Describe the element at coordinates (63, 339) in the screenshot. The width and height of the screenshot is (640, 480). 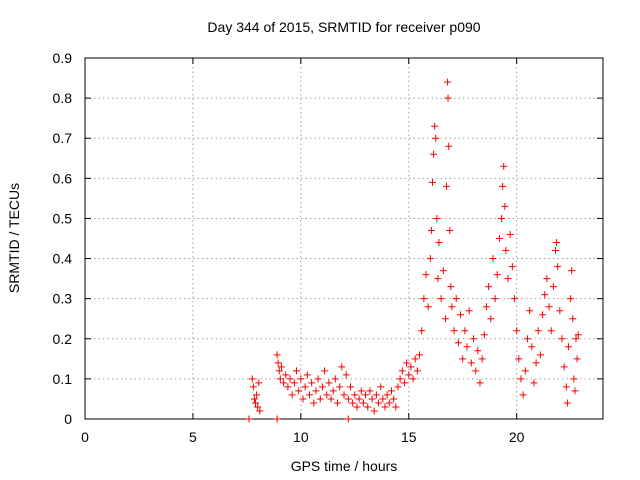
I see `y-tick-label: 0.2` at that location.